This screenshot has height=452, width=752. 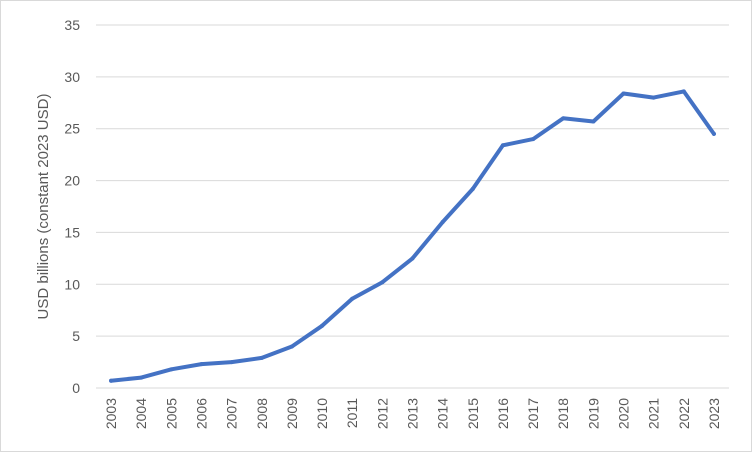 I want to click on x-tick-label: 2020, so click(x=624, y=413).